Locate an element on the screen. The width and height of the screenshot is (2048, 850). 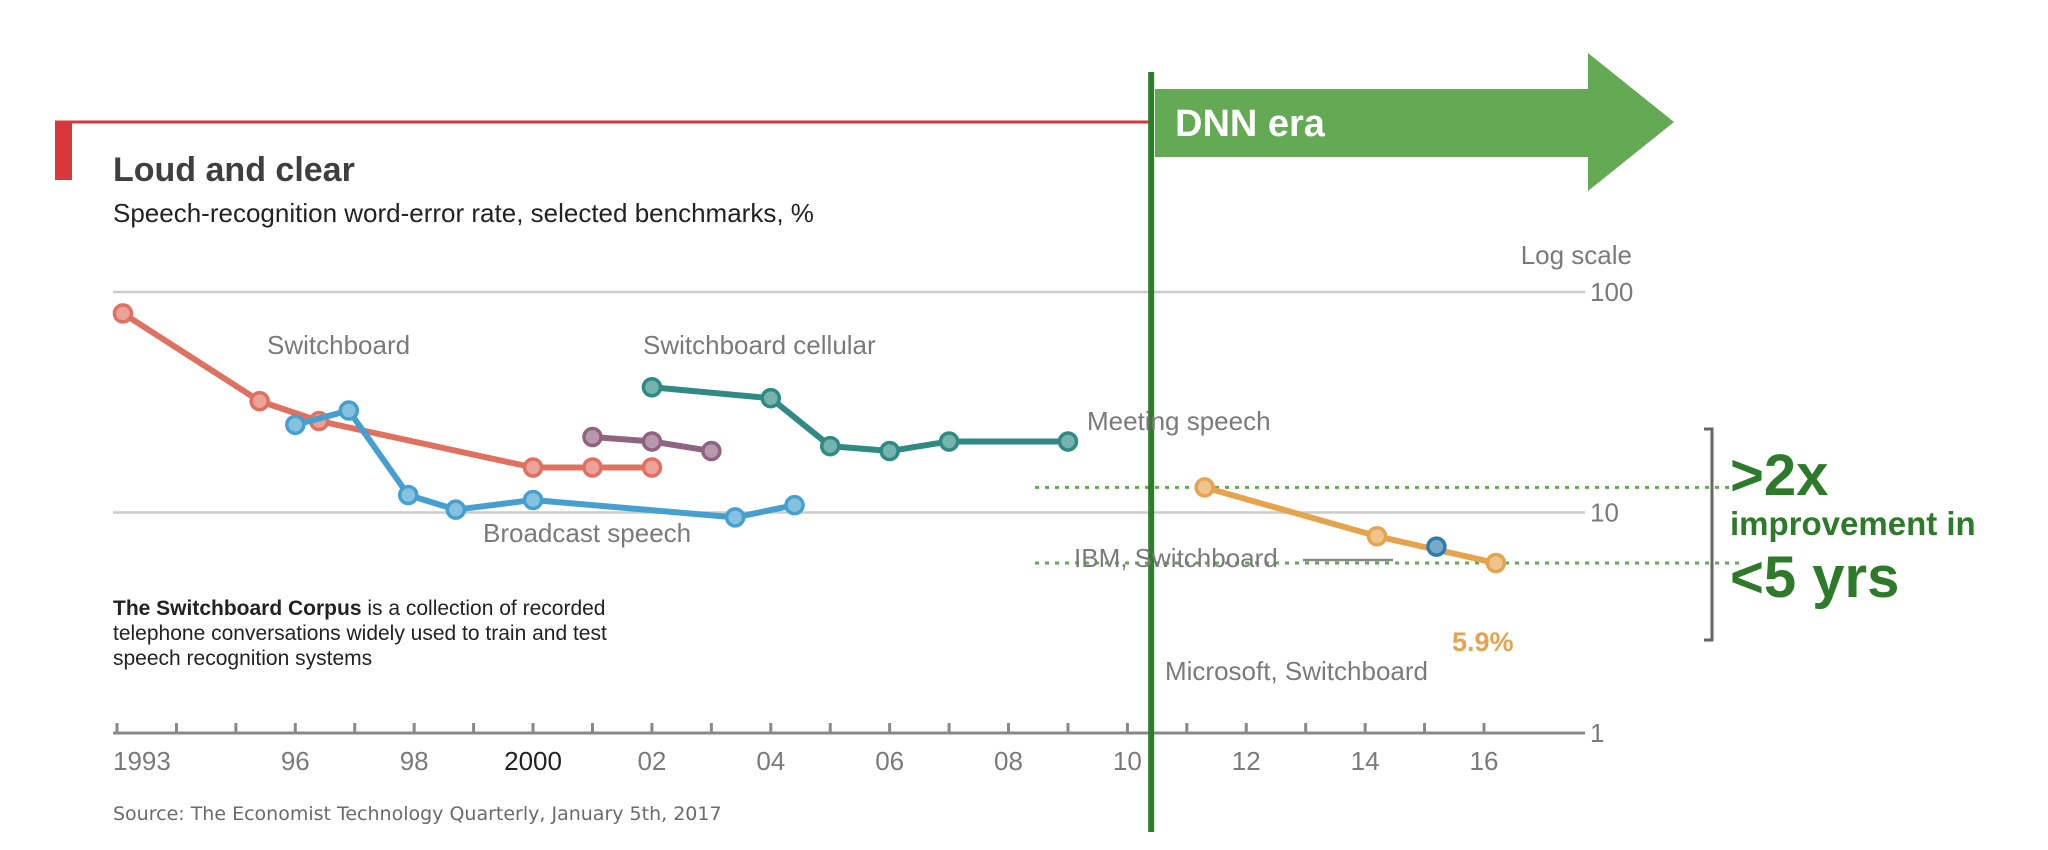
x-tick-label-14: 14 is located at coordinates (1365, 761).